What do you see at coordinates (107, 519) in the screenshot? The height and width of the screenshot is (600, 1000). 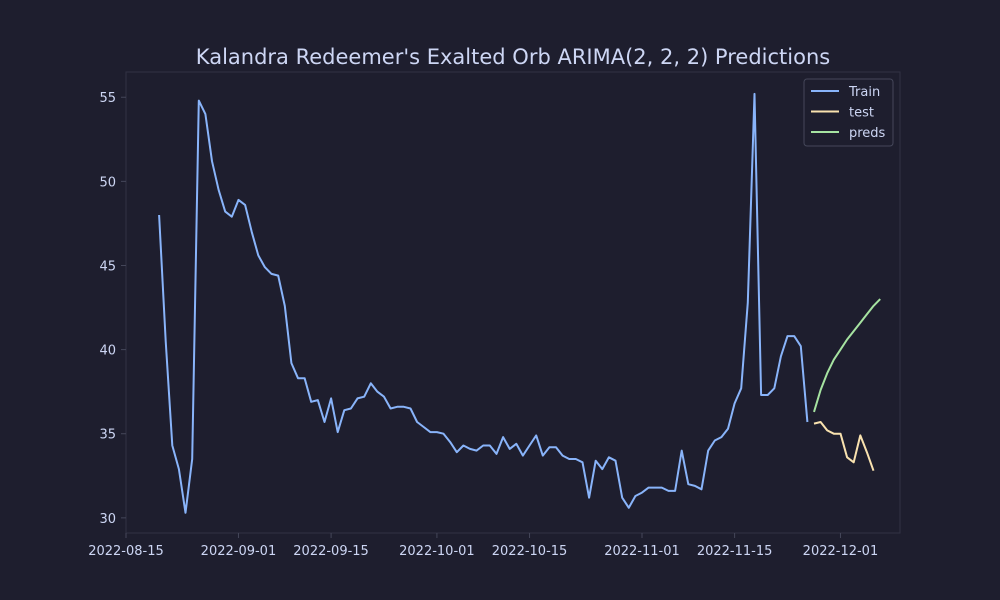 I see `y-tick-label: 30` at bounding box center [107, 519].